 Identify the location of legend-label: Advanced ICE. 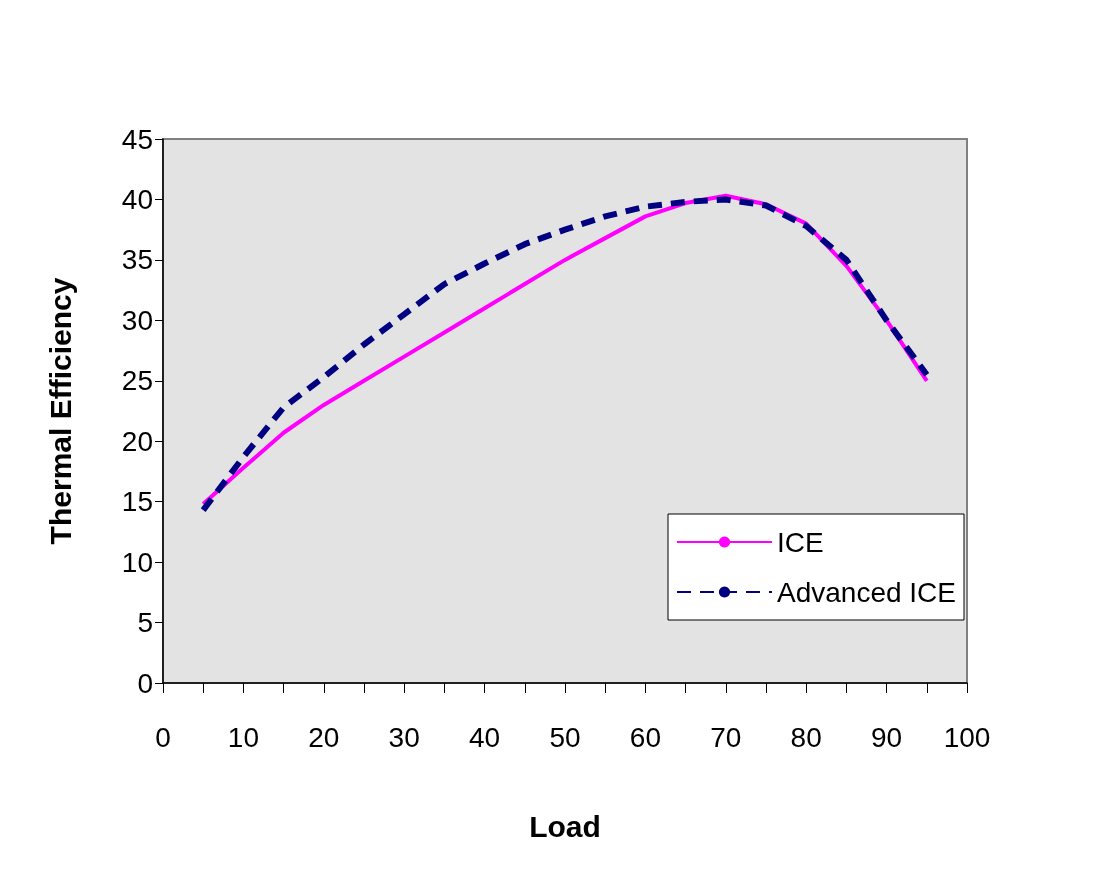
(867, 592).